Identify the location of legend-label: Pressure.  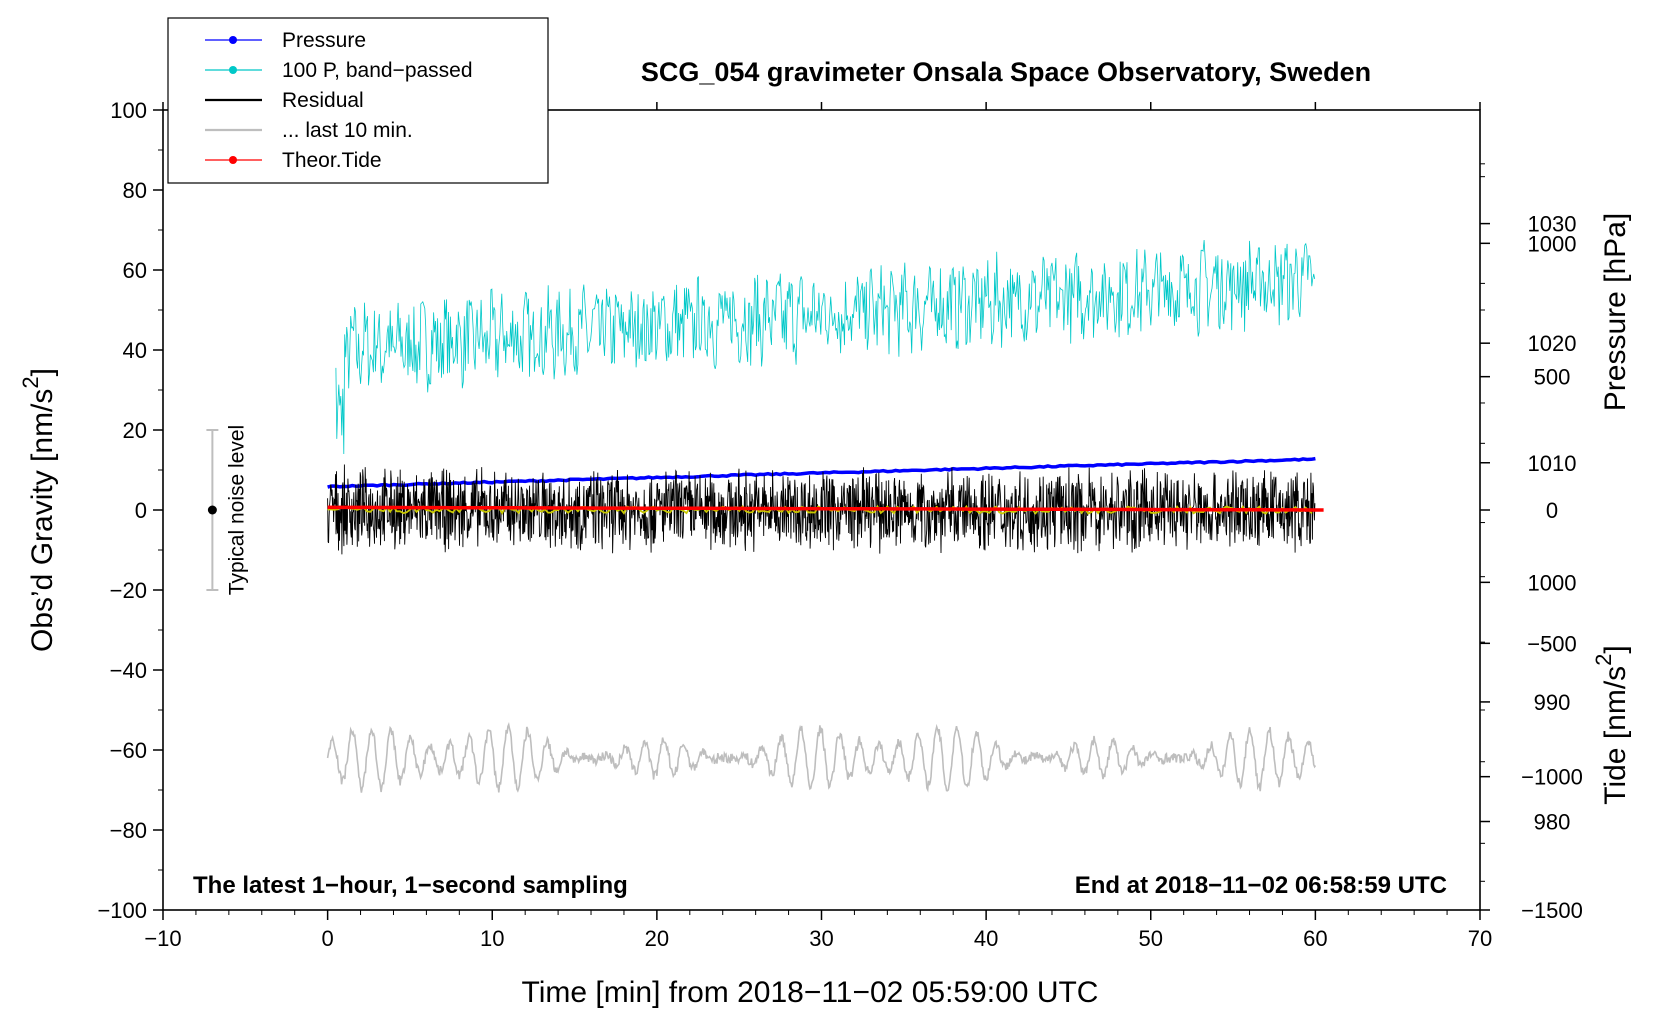
(324, 40).